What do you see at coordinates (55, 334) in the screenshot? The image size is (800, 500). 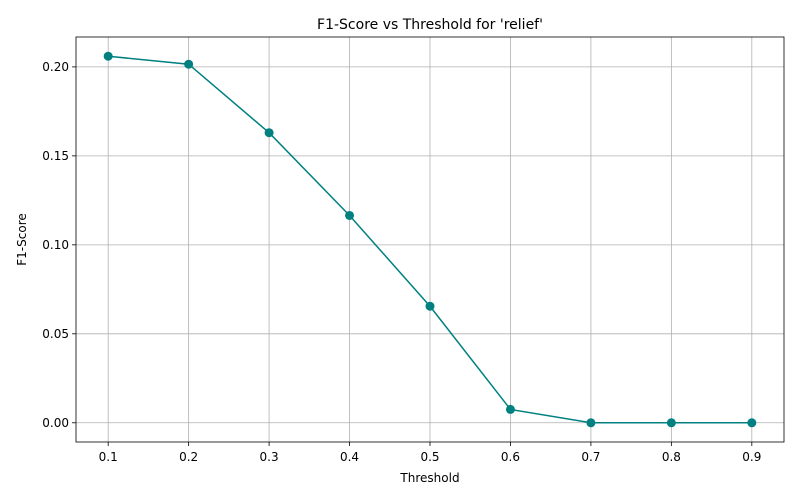 I see `y-tick-label: 0.05` at bounding box center [55, 334].